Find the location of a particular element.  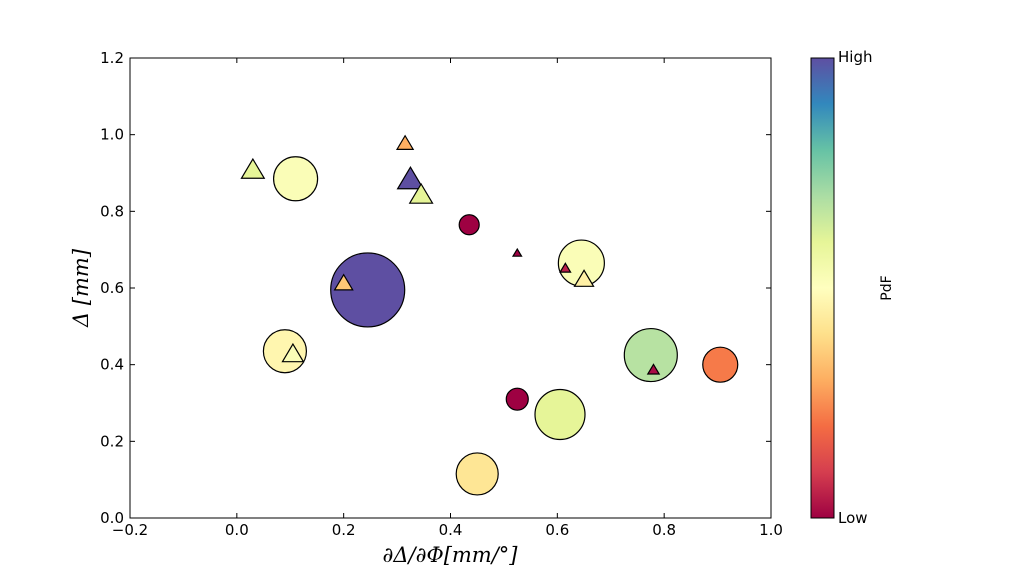

x-tick-label: −0.2 is located at coordinates (130, 530).